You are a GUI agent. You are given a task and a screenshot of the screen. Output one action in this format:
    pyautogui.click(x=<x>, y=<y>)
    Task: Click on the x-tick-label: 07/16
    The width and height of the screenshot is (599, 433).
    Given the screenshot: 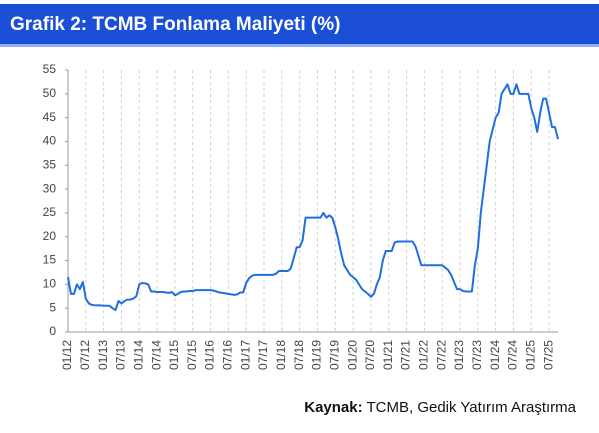 What is the action you would take?
    pyautogui.click(x=228, y=355)
    